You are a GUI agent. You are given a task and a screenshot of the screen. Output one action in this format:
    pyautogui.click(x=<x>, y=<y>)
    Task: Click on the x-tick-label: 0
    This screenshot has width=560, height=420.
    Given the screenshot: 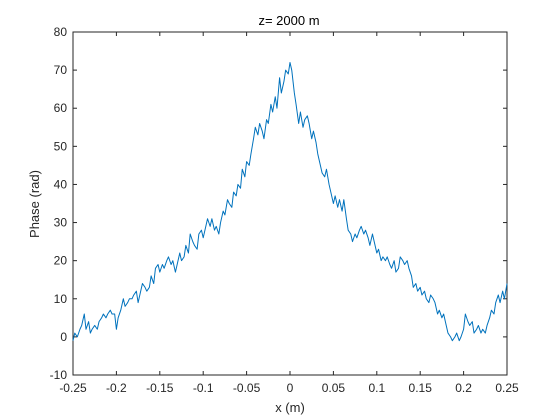 What is the action you would take?
    pyautogui.click(x=290, y=388)
    